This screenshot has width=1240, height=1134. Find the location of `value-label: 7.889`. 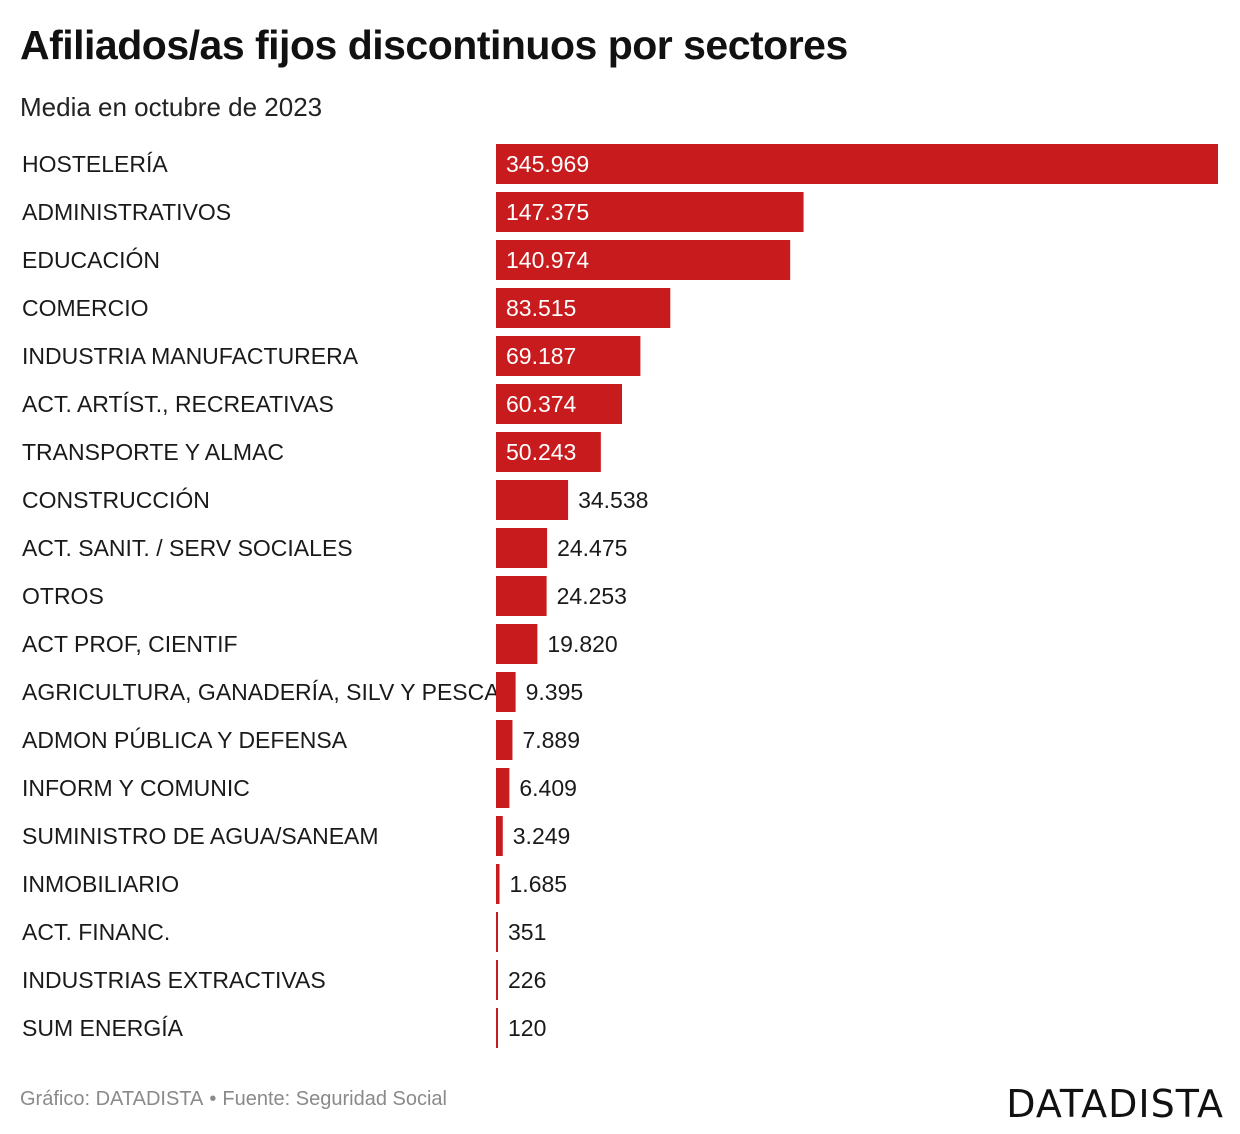

value-label: 7.889 is located at coordinates (551, 740).